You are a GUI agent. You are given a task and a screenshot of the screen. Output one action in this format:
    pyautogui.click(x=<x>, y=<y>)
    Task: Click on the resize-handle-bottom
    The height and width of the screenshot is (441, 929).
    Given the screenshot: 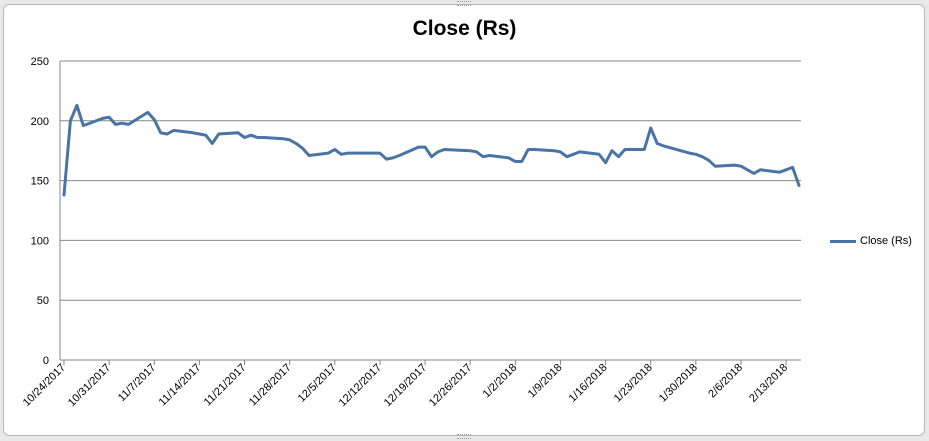 What is the action you would take?
    pyautogui.click(x=464, y=436)
    